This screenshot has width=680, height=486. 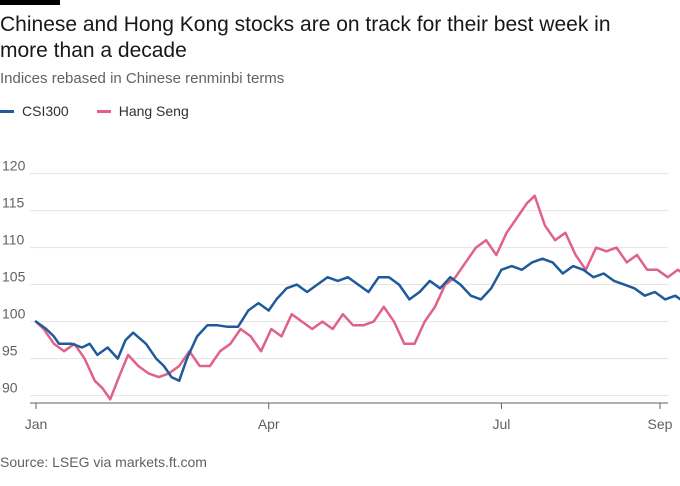 What do you see at coordinates (13, 203) in the screenshot?
I see `y-tick-label: 115` at bounding box center [13, 203].